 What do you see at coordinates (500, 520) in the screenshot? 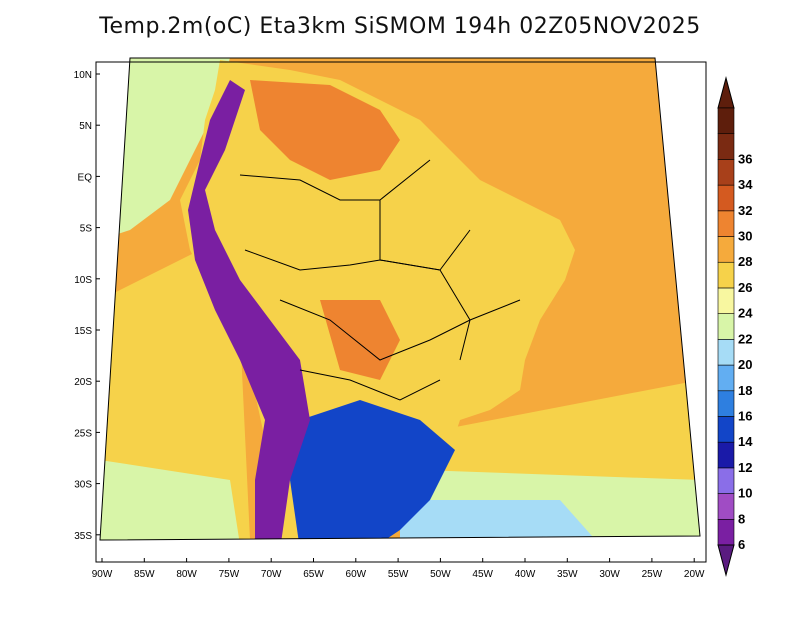
I see `ocean-cold-se` at bounding box center [500, 520].